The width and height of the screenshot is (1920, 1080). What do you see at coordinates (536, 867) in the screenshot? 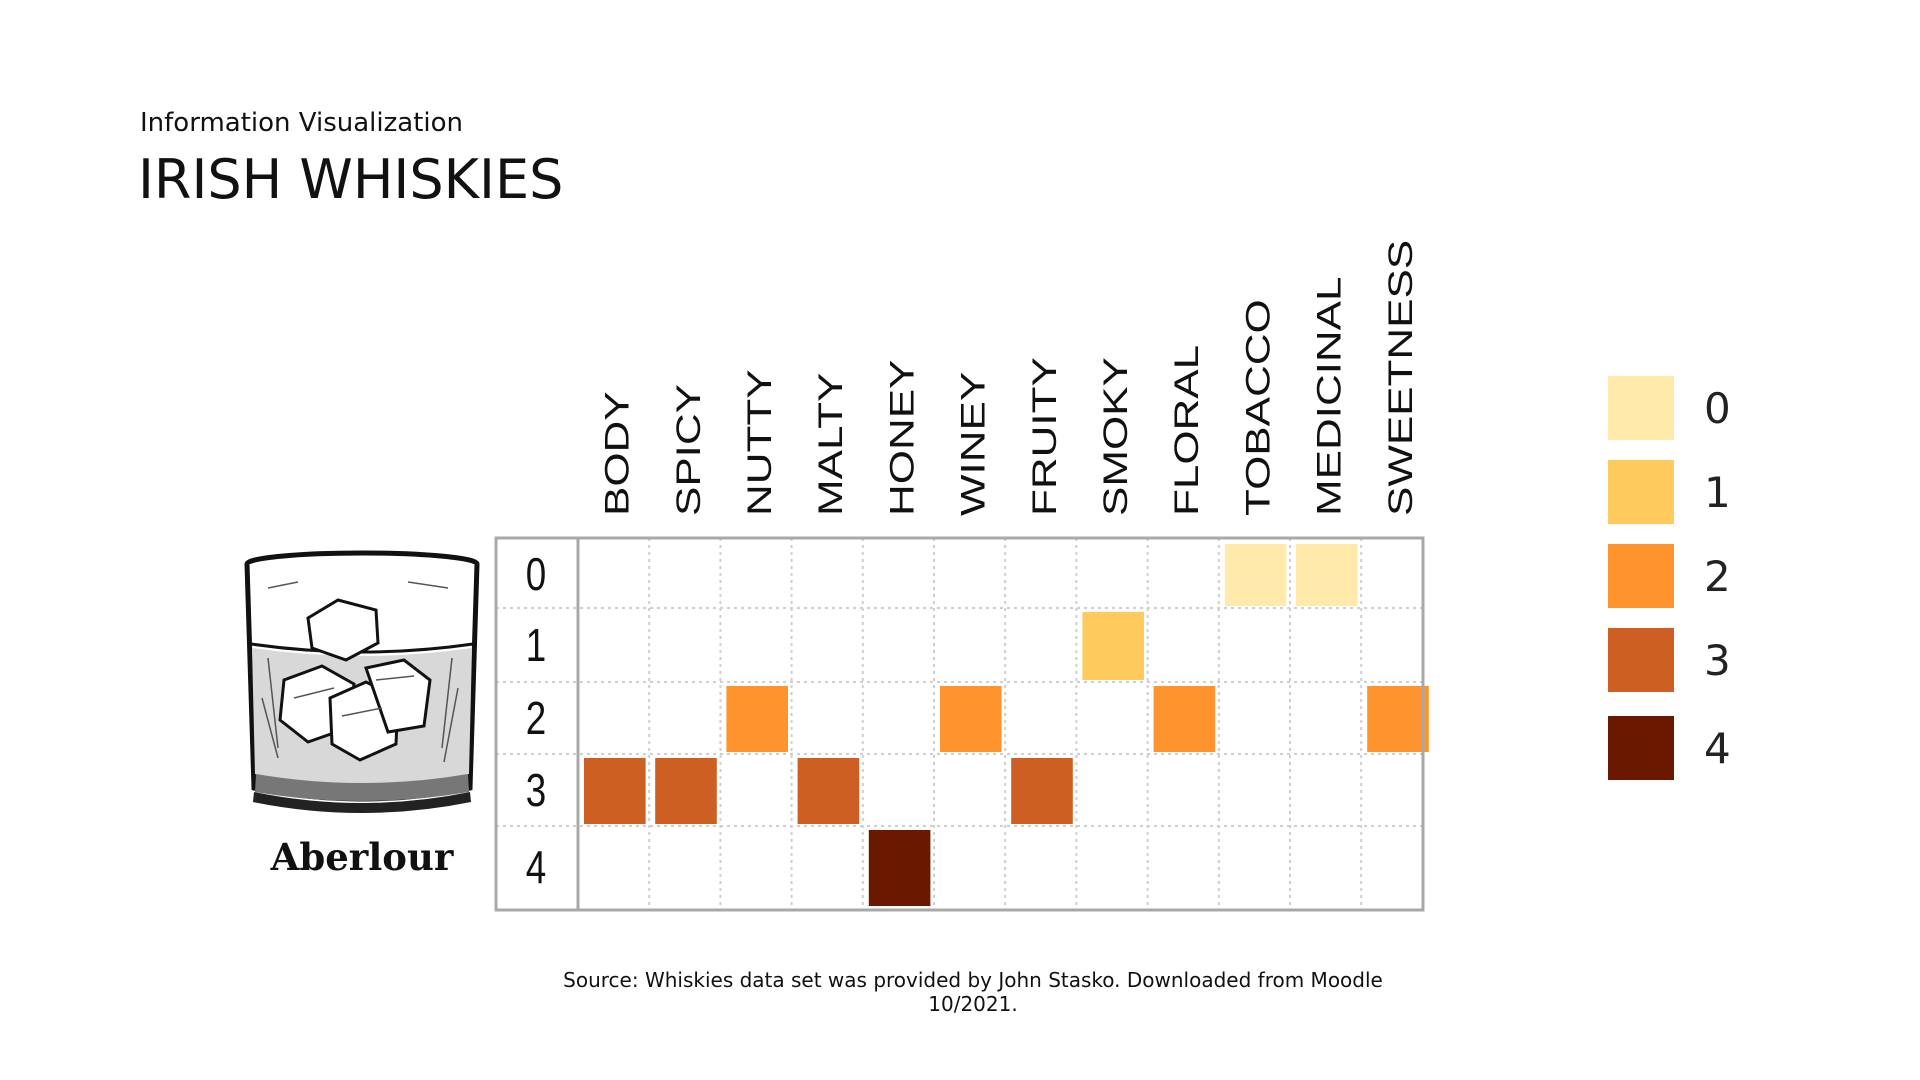
I see `row-label-4: 4` at bounding box center [536, 867].